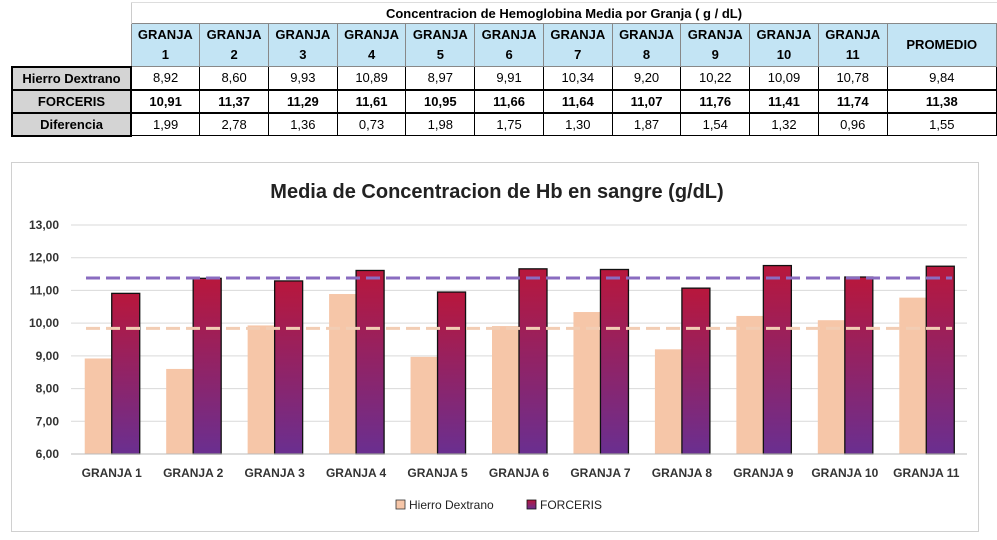  Describe the element at coordinates (571, 505) in the screenshot. I see `legend-label-forceris: FORCERIS` at that location.